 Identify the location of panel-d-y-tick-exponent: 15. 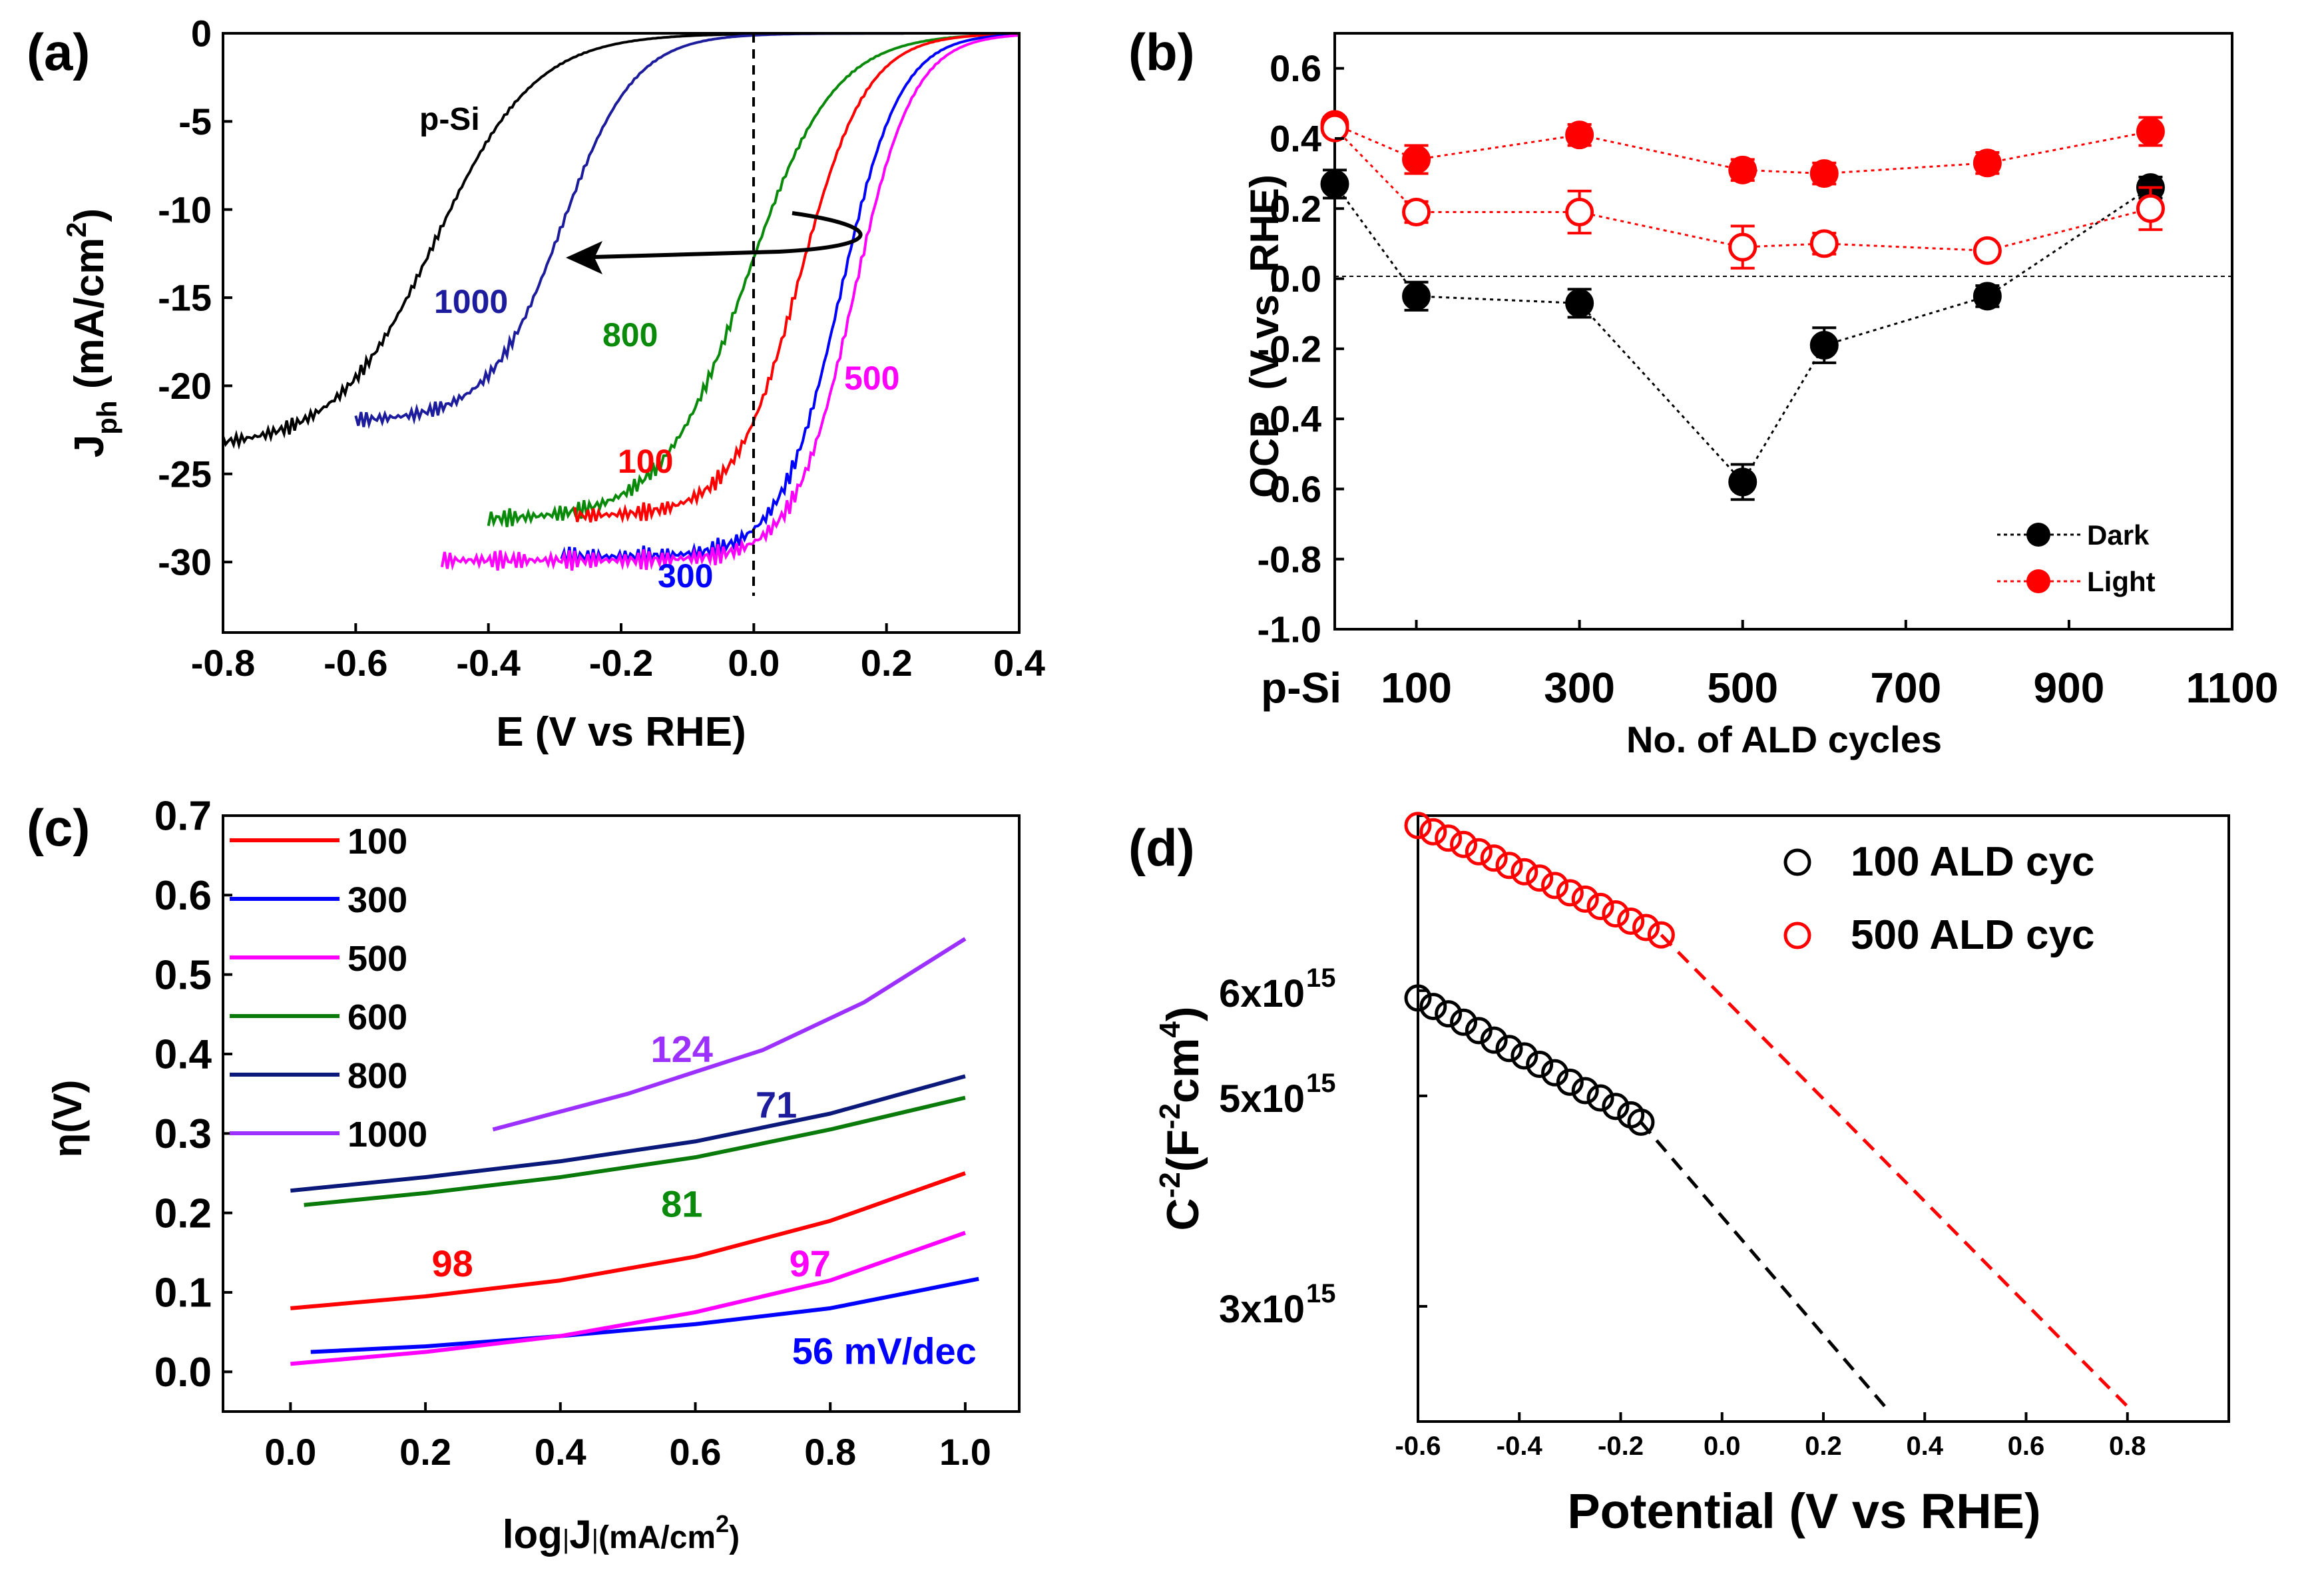
(1321, 1293).